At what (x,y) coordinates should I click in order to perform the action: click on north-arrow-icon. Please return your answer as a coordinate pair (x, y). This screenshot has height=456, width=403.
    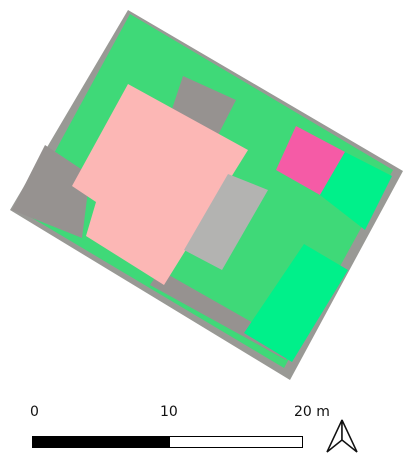
    Looking at the image, I should click on (342, 436).